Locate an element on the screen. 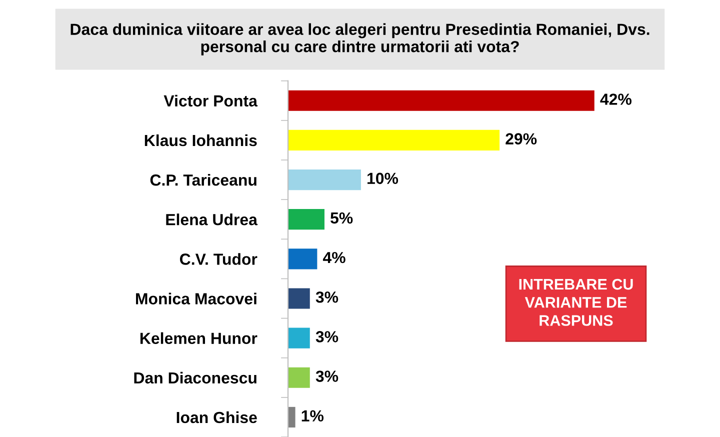  y-tick-label: C.V. Tudor is located at coordinates (219, 259).